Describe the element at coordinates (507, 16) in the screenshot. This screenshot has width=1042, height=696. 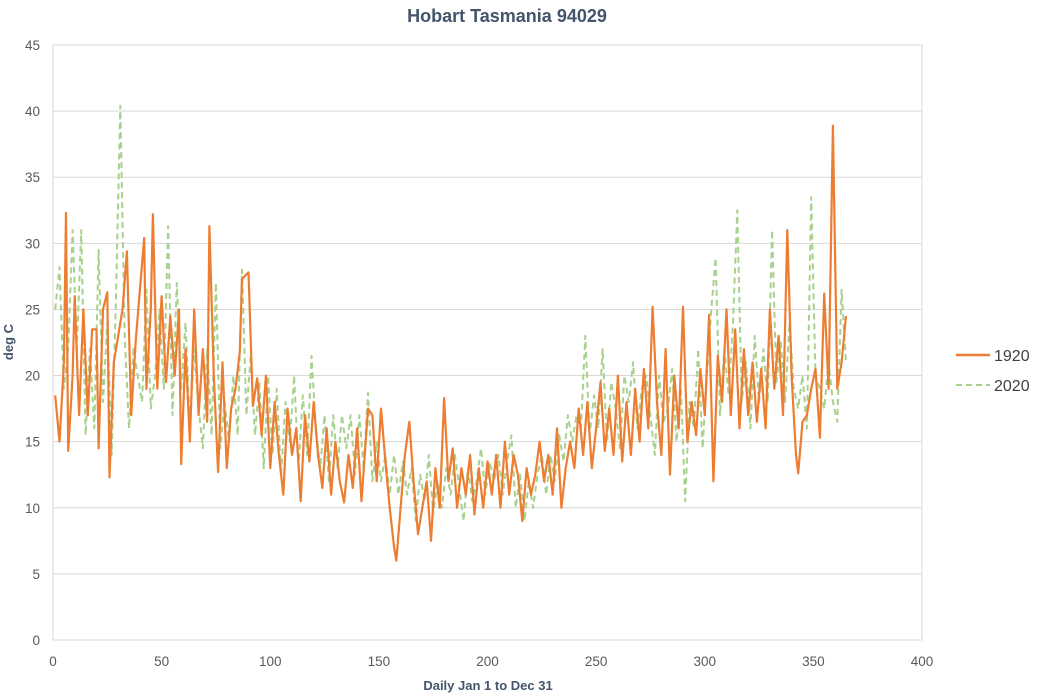
I see `chart-title: Hobart Tasmania 94029` at that location.